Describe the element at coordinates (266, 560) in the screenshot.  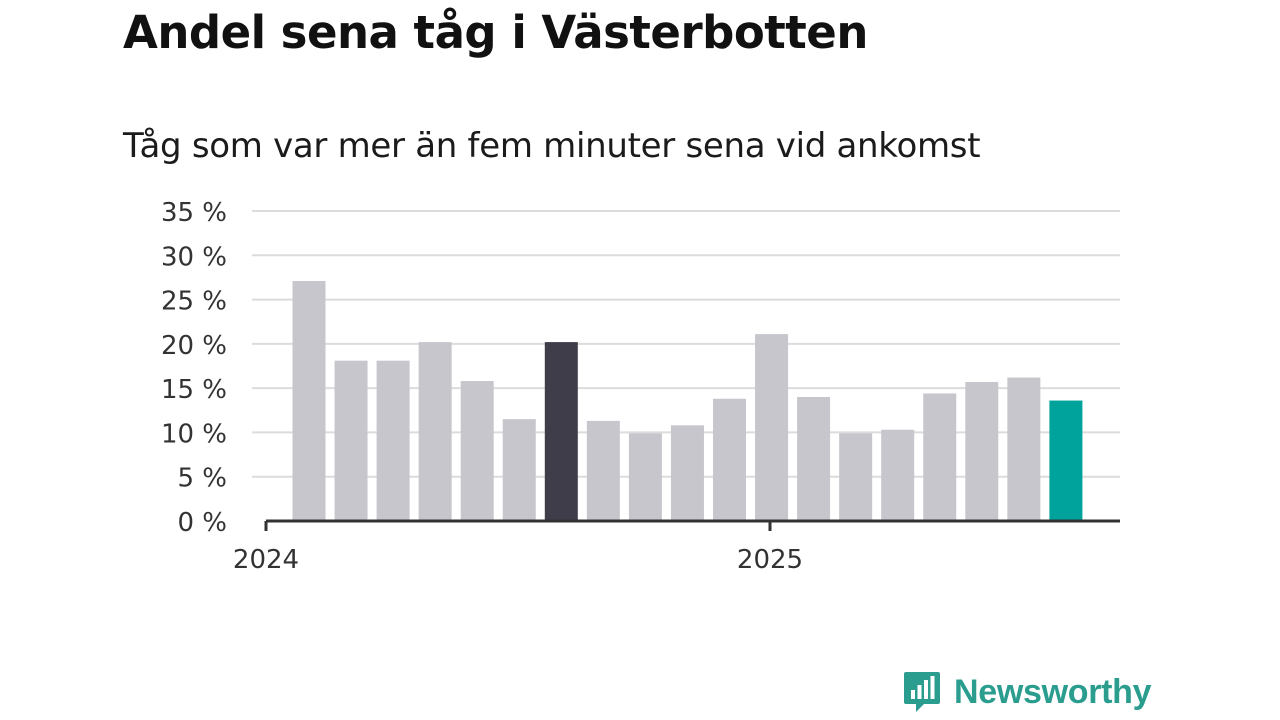
I see `x-tick-label: 2024` at that location.